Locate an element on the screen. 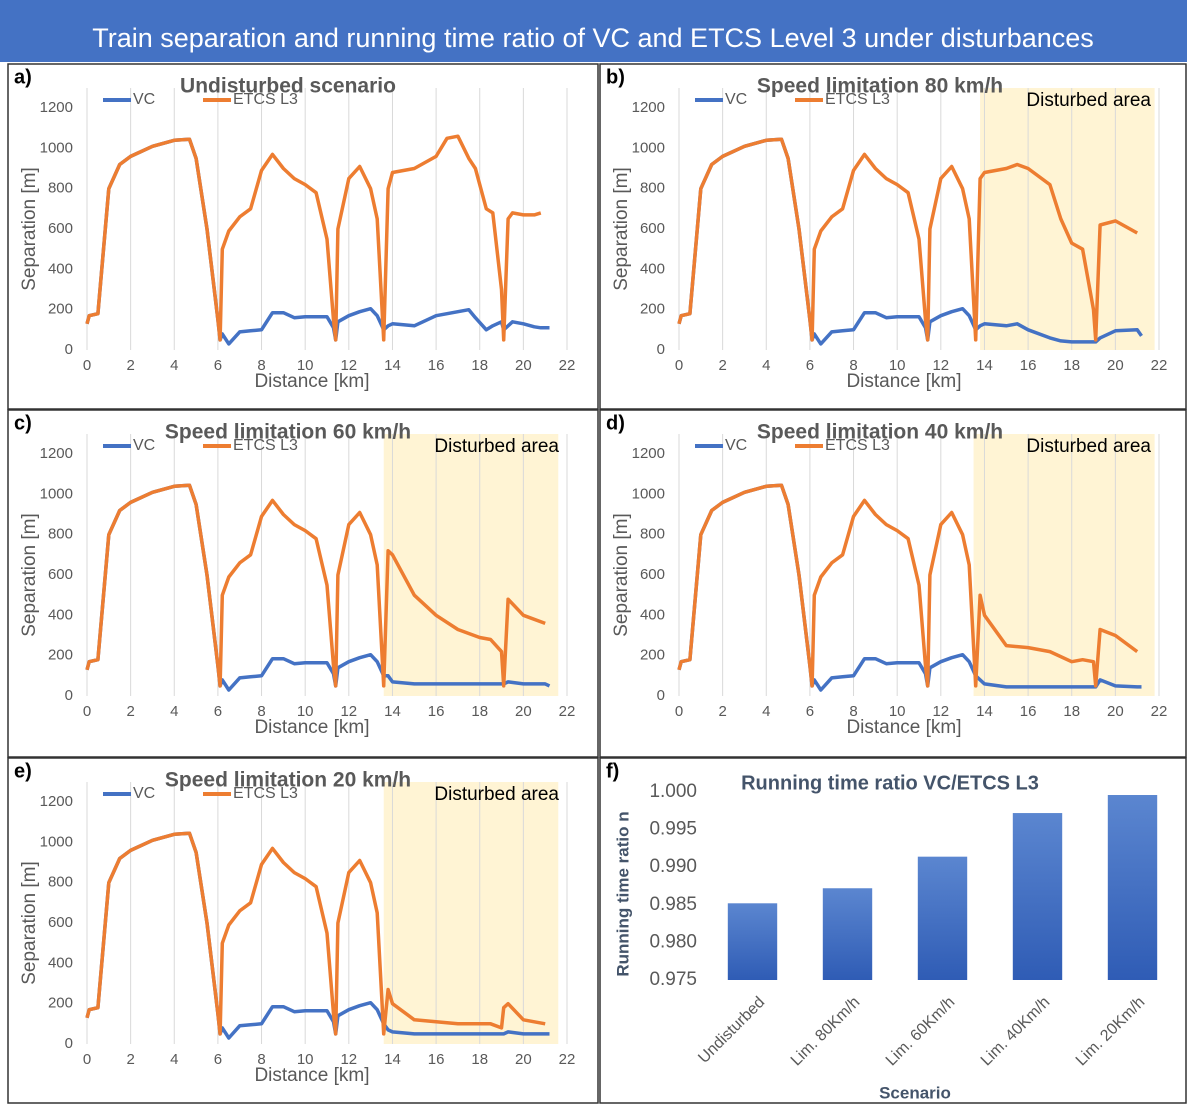 The image size is (1187, 1109). x-axis-title: Distance [km] is located at coordinates (311, 1075).